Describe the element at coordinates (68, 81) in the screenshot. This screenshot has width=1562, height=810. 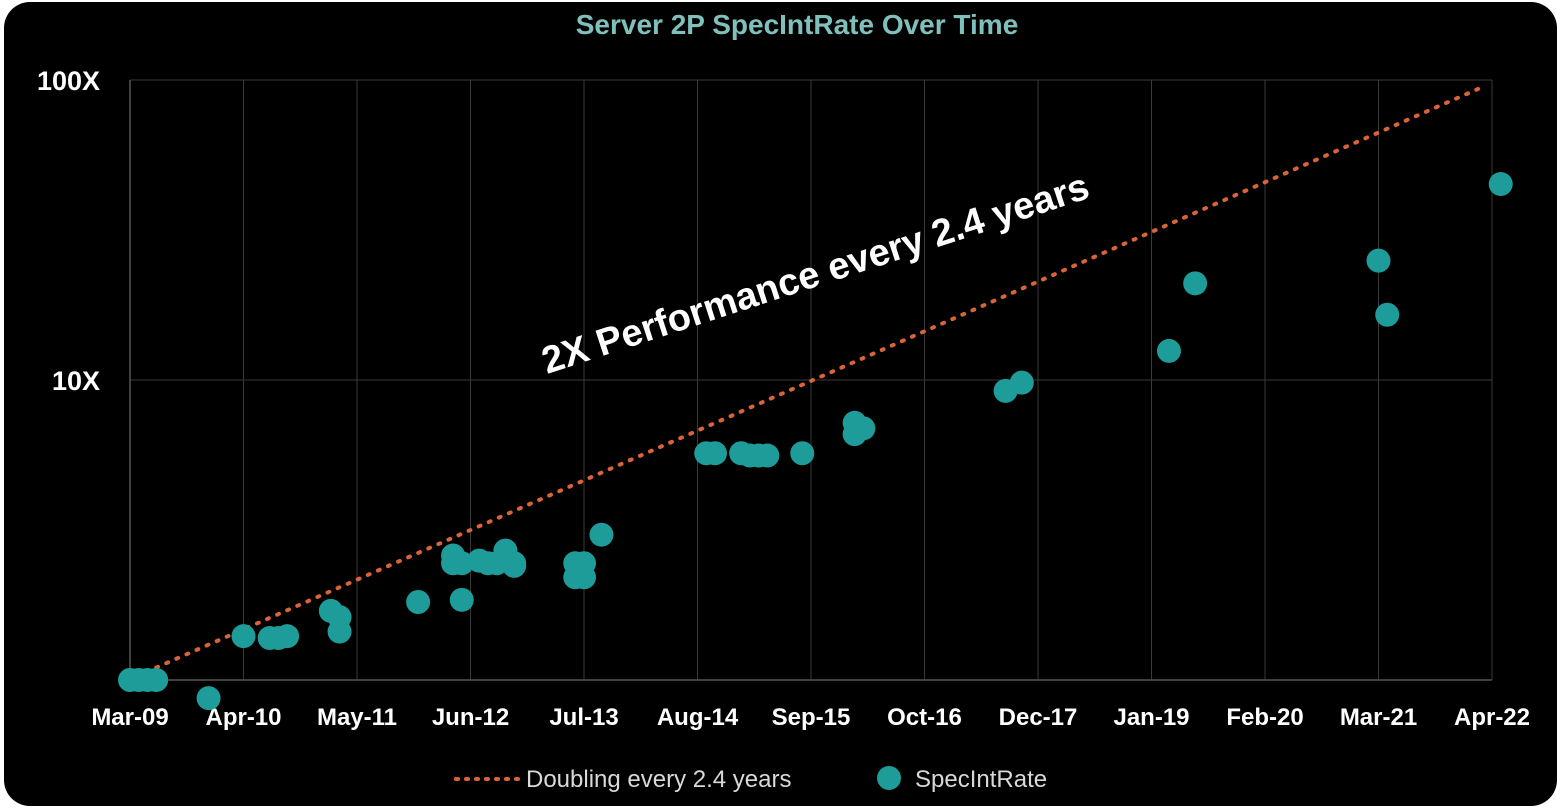
I see `y-tick-label: 100X` at that location.